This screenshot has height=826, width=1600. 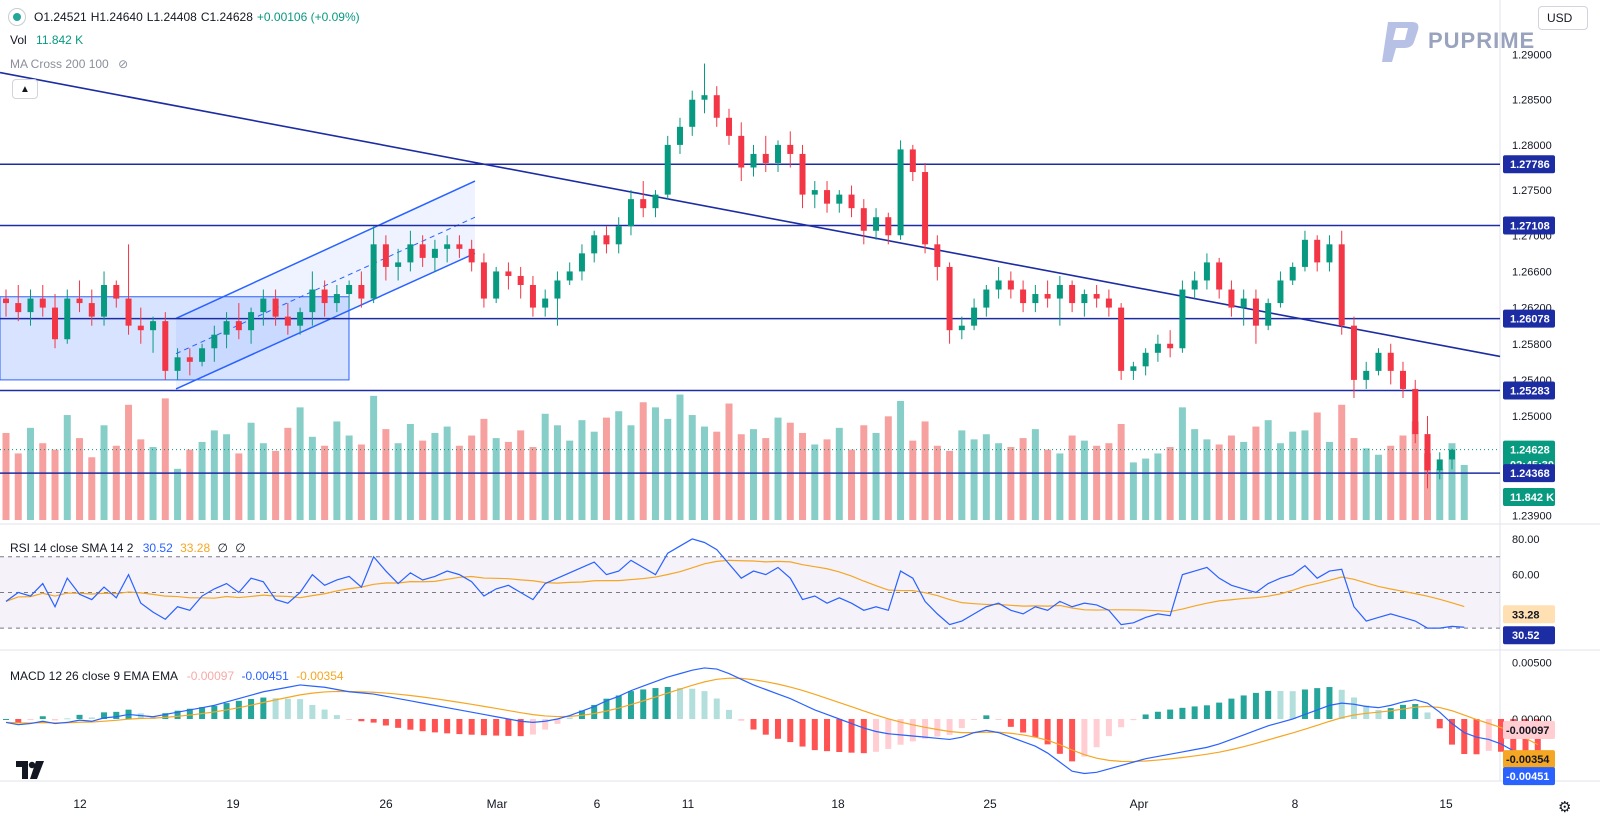 What do you see at coordinates (123, 64) in the screenshot?
I see `eye-hidden-icon: ⊘` at bounding box center [123, 64].